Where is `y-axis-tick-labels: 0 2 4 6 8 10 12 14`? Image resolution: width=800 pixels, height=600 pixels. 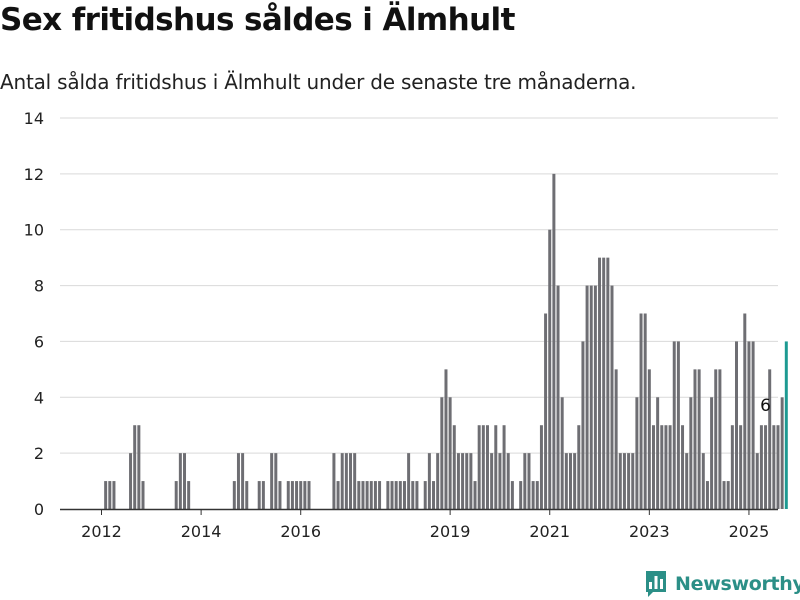 y-axis-tick-labels: 0 2 4 6 8 10 12 14 is located at coordinates (34, 314).